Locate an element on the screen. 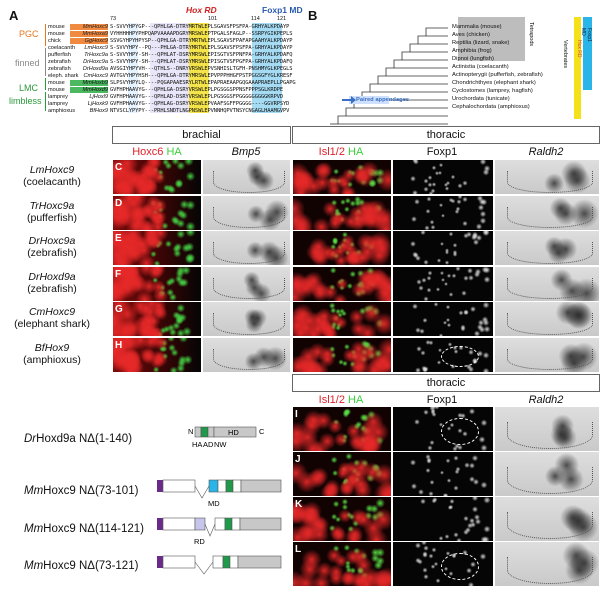  align-band-md is located at coordinates (267, 68).